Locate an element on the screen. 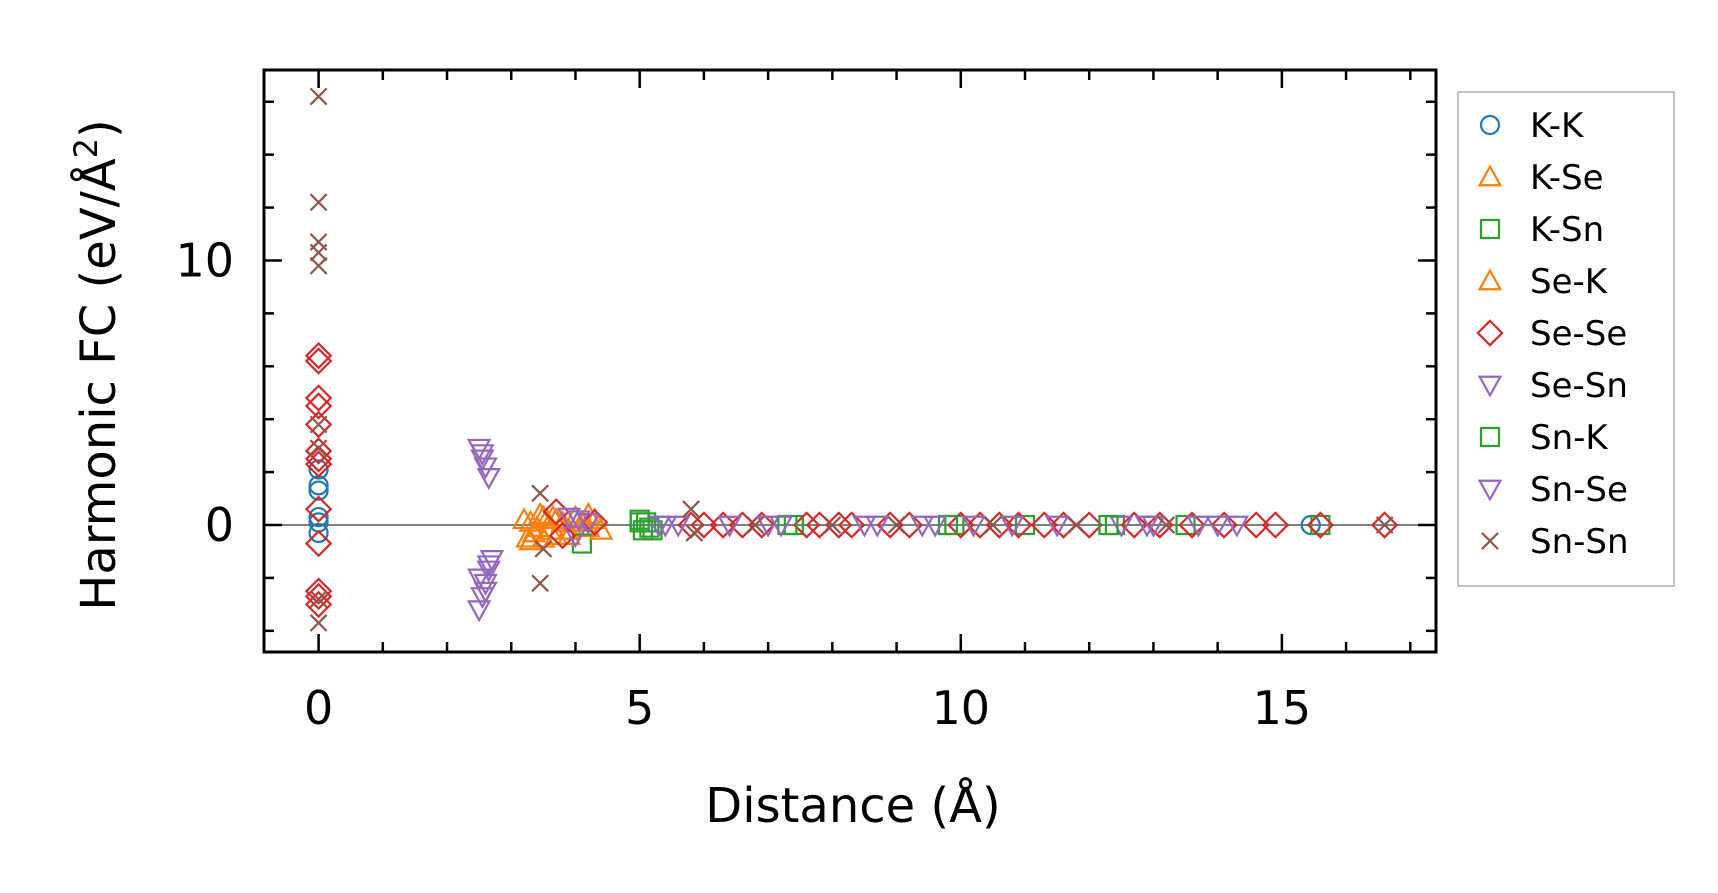  series-sn-se is located at coordinates (848, 524).